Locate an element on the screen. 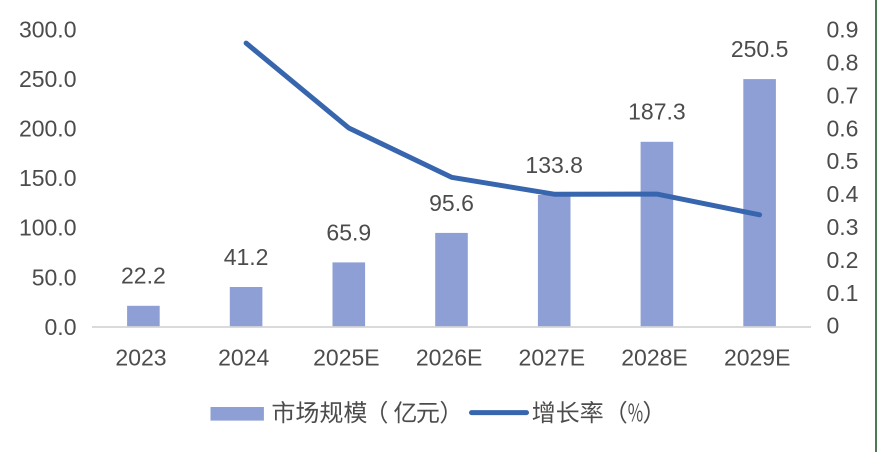 The height and width of the screenshot is (452, 877). svg-text: 0.7 is located at coordinates (843, 95).